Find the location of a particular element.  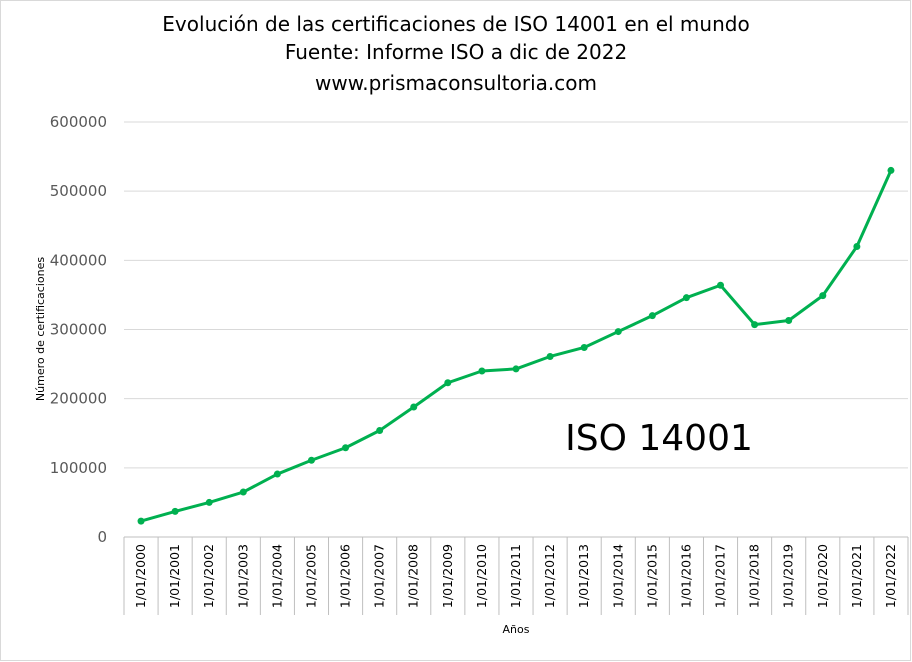

chart-annotation: ISO 14001 is located at coordinates (659, 438).